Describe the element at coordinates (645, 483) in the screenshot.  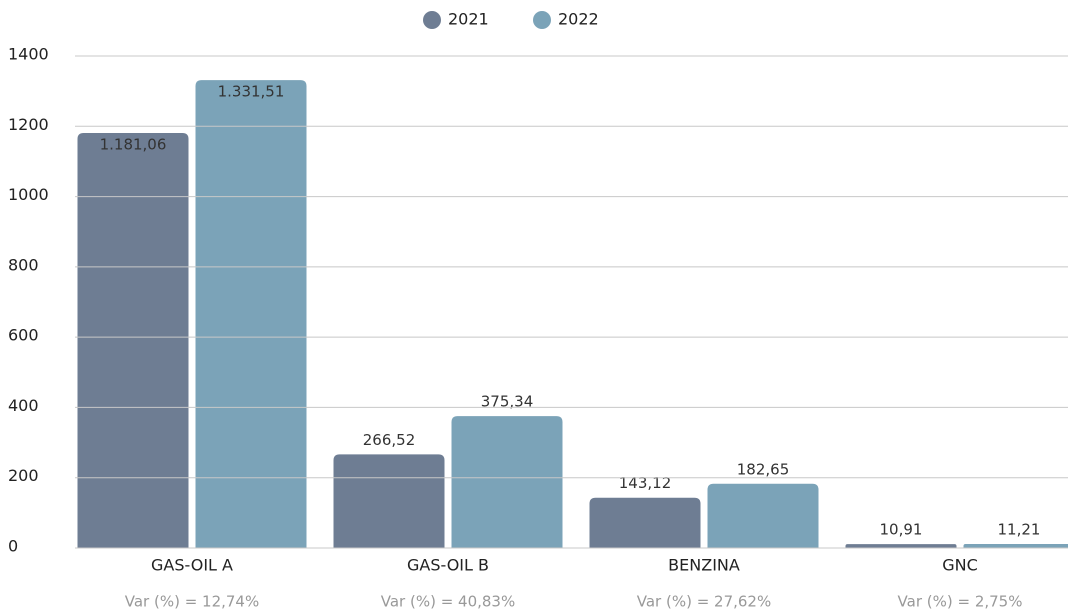
I see `value-label: 143,12` at that location.